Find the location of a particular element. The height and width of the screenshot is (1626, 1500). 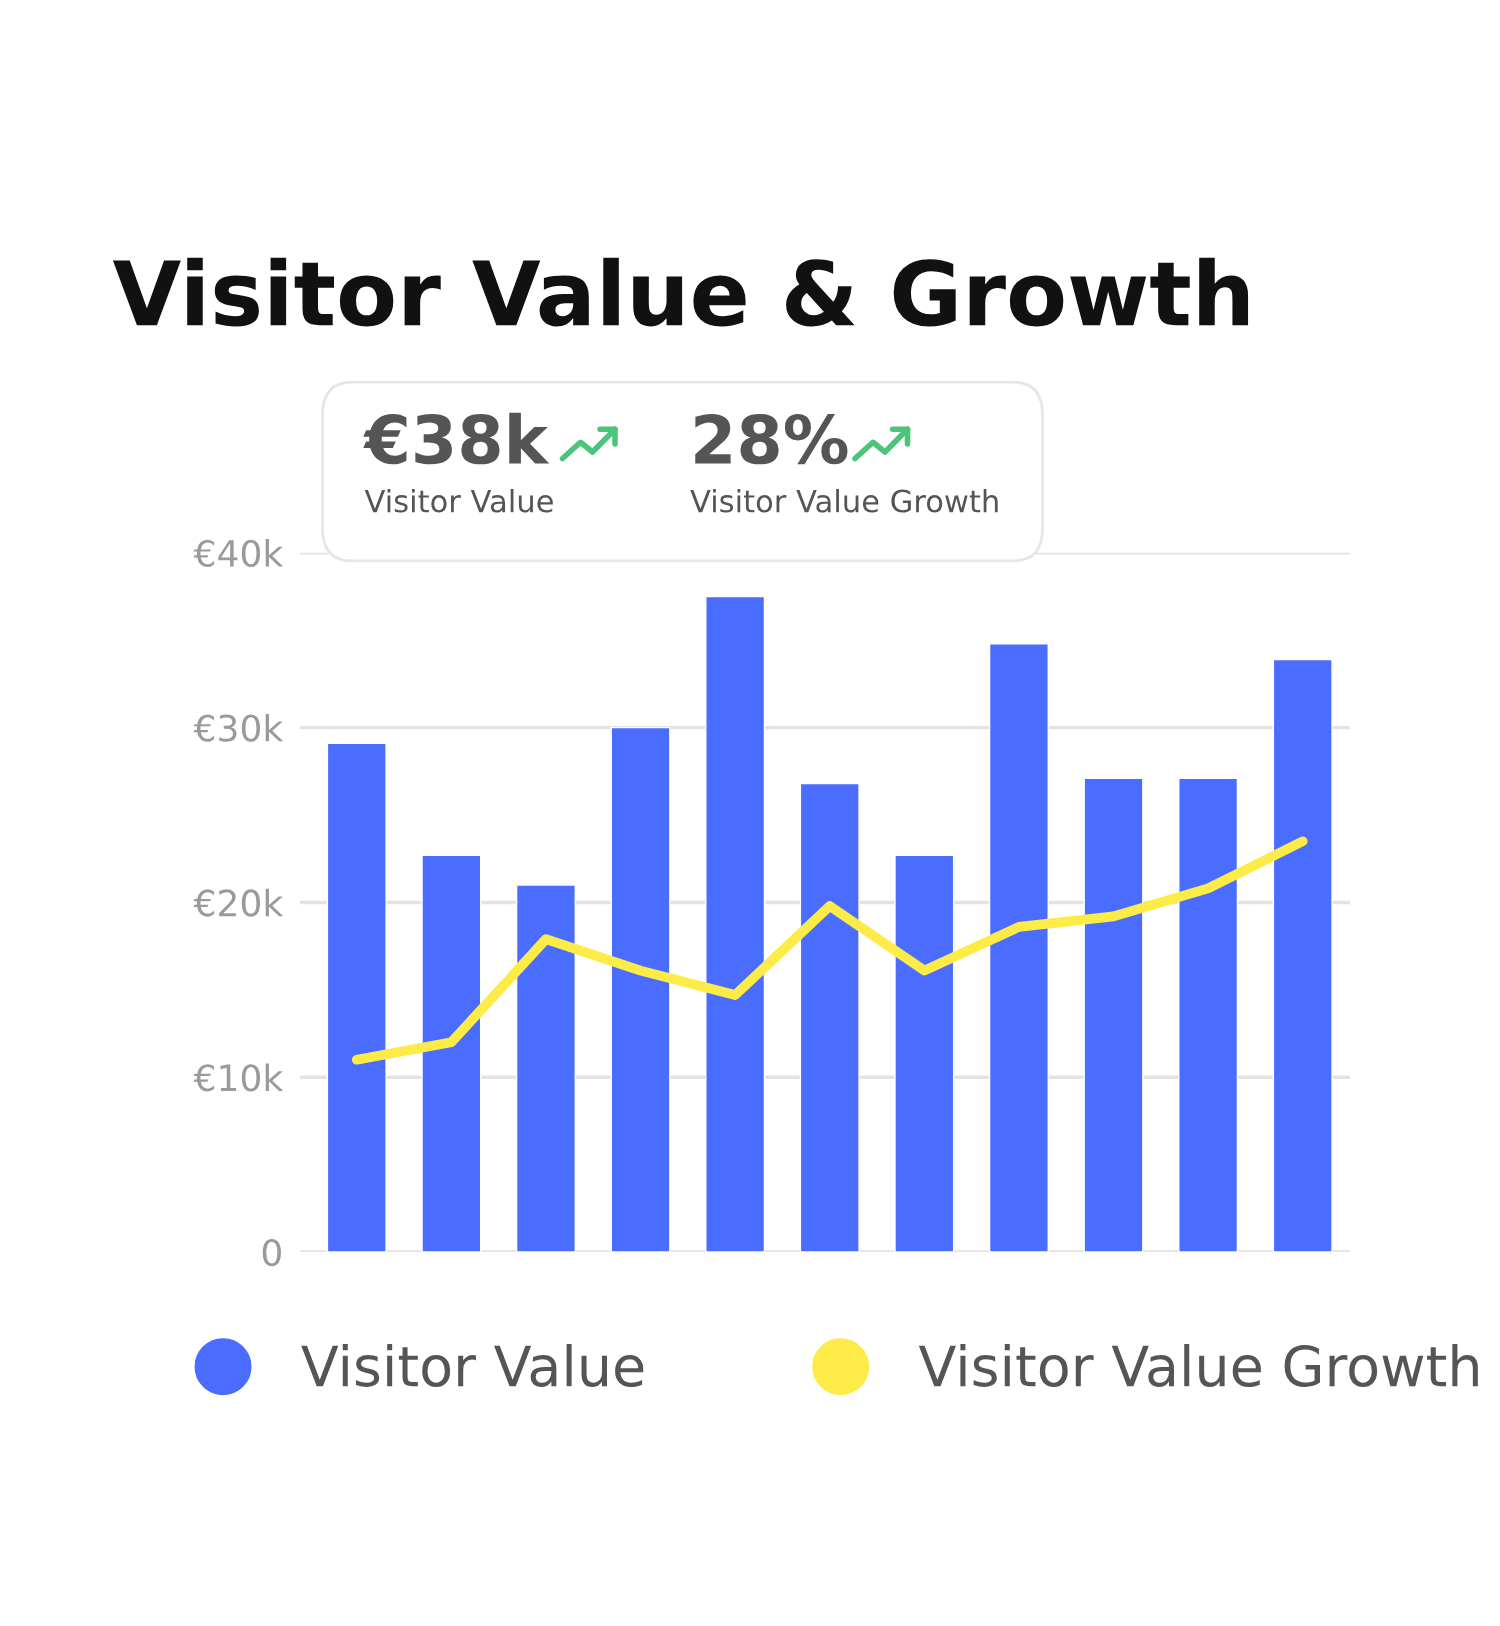

text: 28% is located at coordinates (771, 439).